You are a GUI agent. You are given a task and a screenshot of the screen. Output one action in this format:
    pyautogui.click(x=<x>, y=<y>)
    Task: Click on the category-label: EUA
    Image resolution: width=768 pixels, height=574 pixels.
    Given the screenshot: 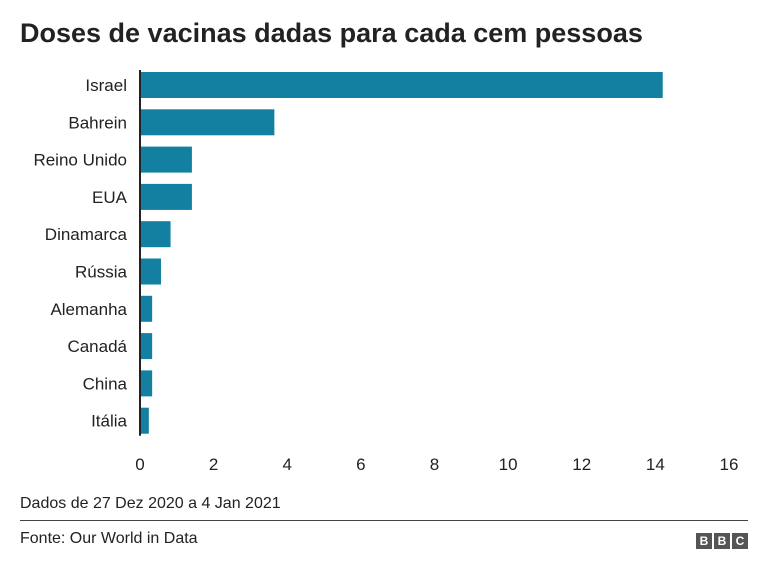 What is the action you would take?
    pyautogui.click(x=110, y=197)
    